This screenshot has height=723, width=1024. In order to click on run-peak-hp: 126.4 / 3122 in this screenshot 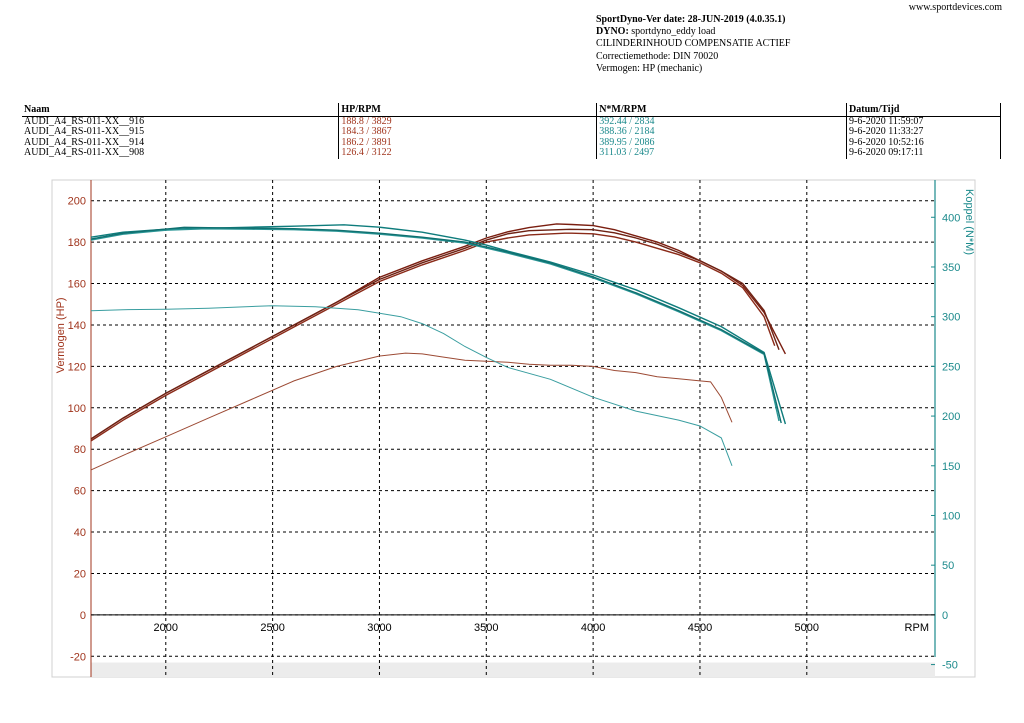, I will do `click(467, 153)`.